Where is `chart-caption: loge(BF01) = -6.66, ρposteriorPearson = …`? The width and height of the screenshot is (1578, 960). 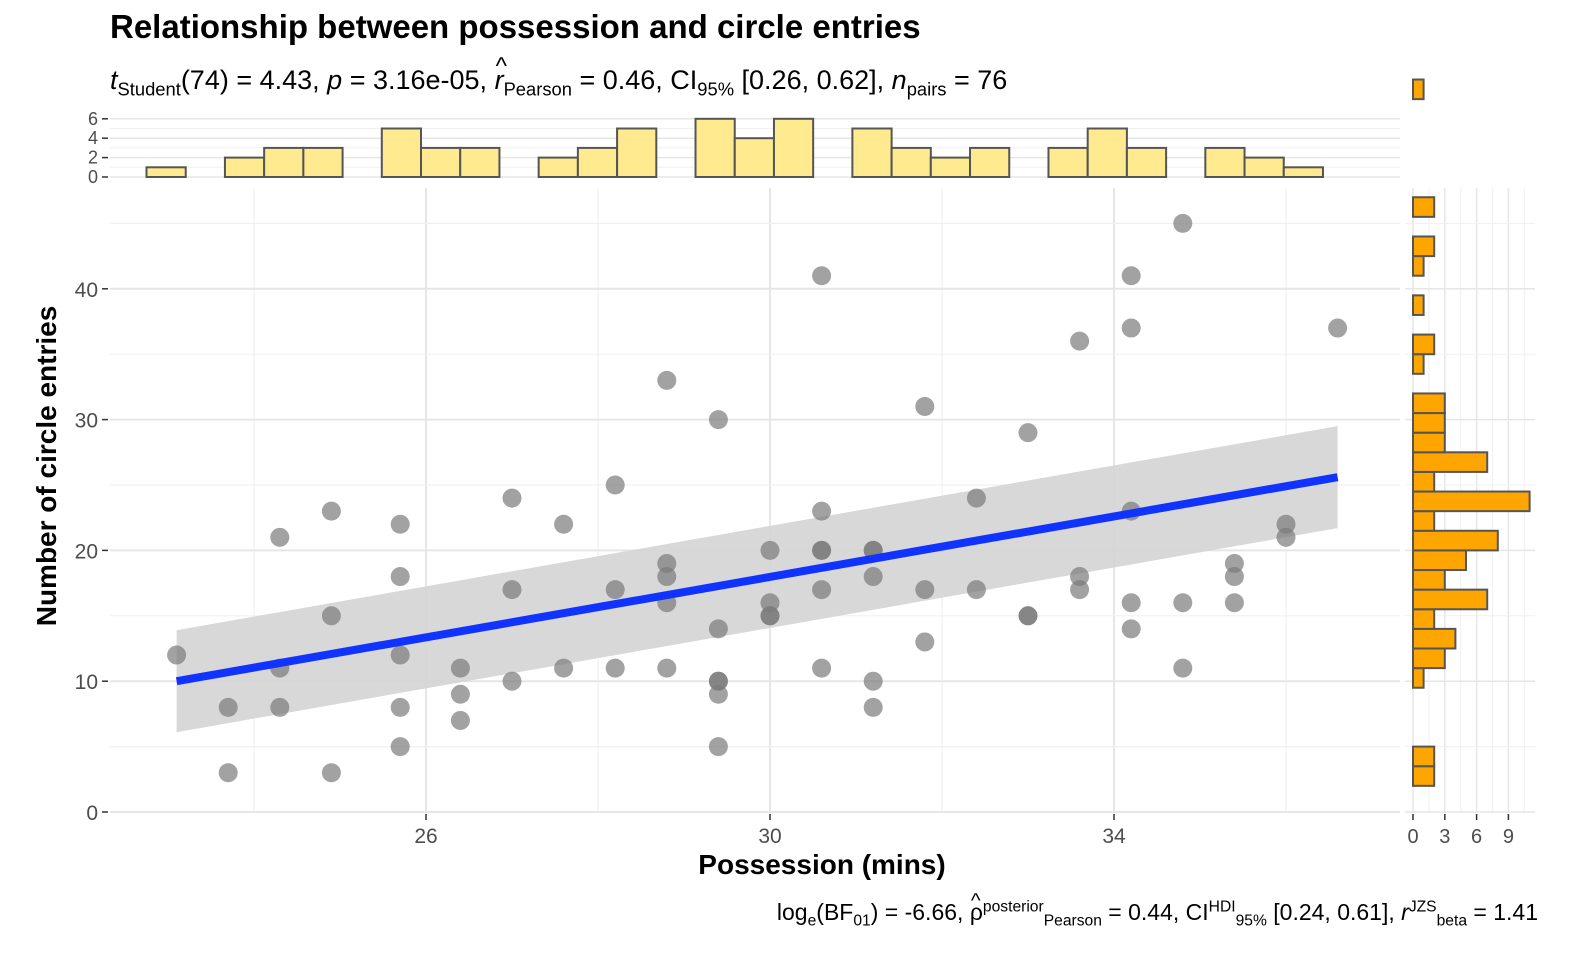 chart-caption: loge(BF01) = -6.66, ρposteriorPearson = … is located at coordinates (1157, 906).